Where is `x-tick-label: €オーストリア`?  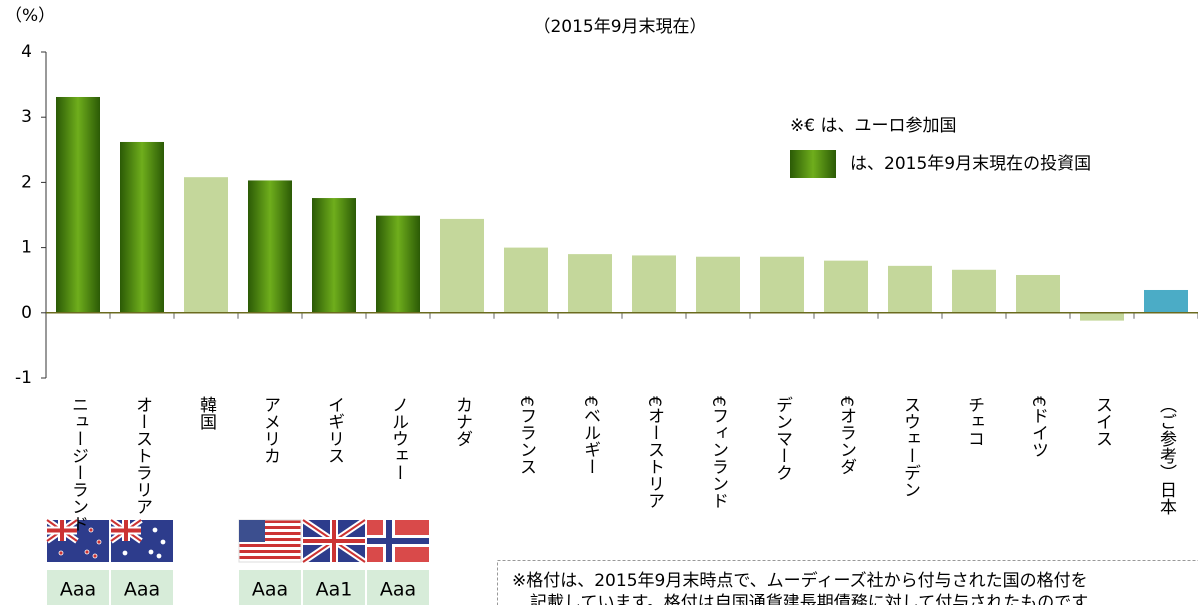 x-tick-label: €オーストリア is located at coordinates (654, 452).